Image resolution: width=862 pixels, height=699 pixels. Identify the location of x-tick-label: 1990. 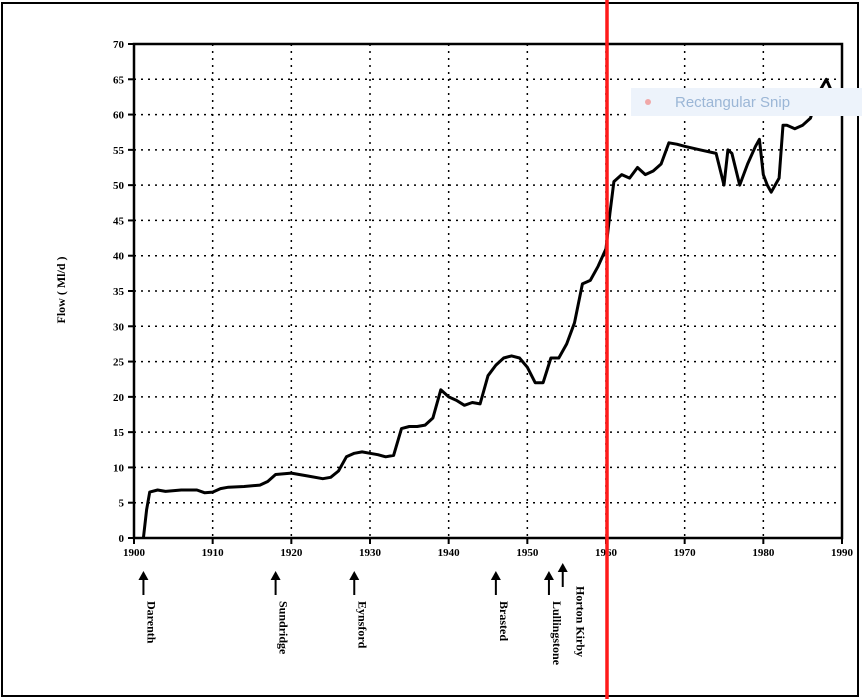
(842, 553).